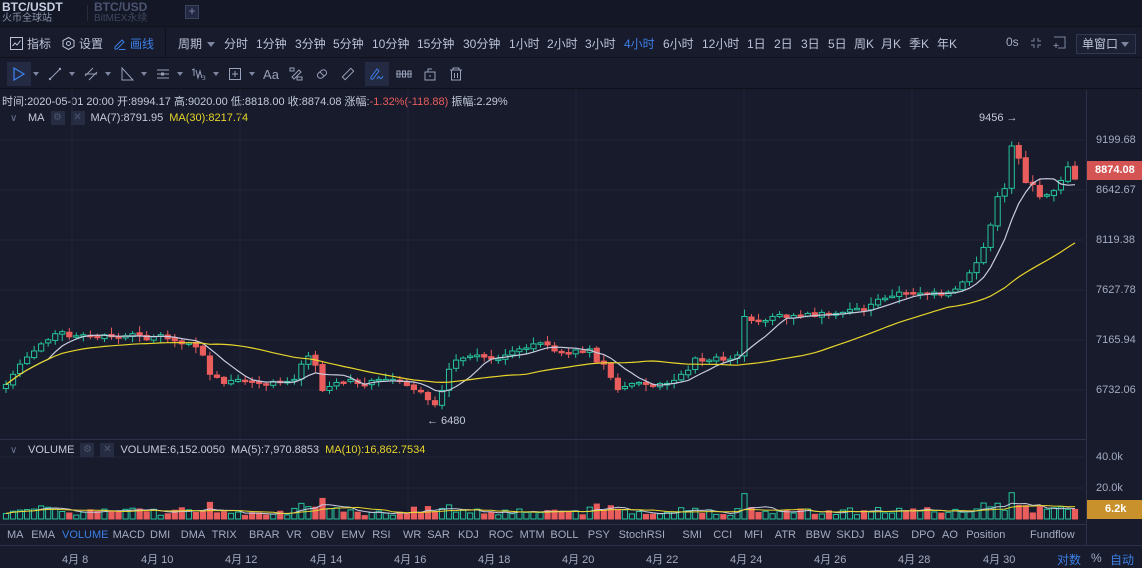 The width and height of the screenshot is (1142, 568). What do you see at coordinates (192, 12) in the screenshot?
I see `add-tab-button: +` at bounding box center [192, 12].